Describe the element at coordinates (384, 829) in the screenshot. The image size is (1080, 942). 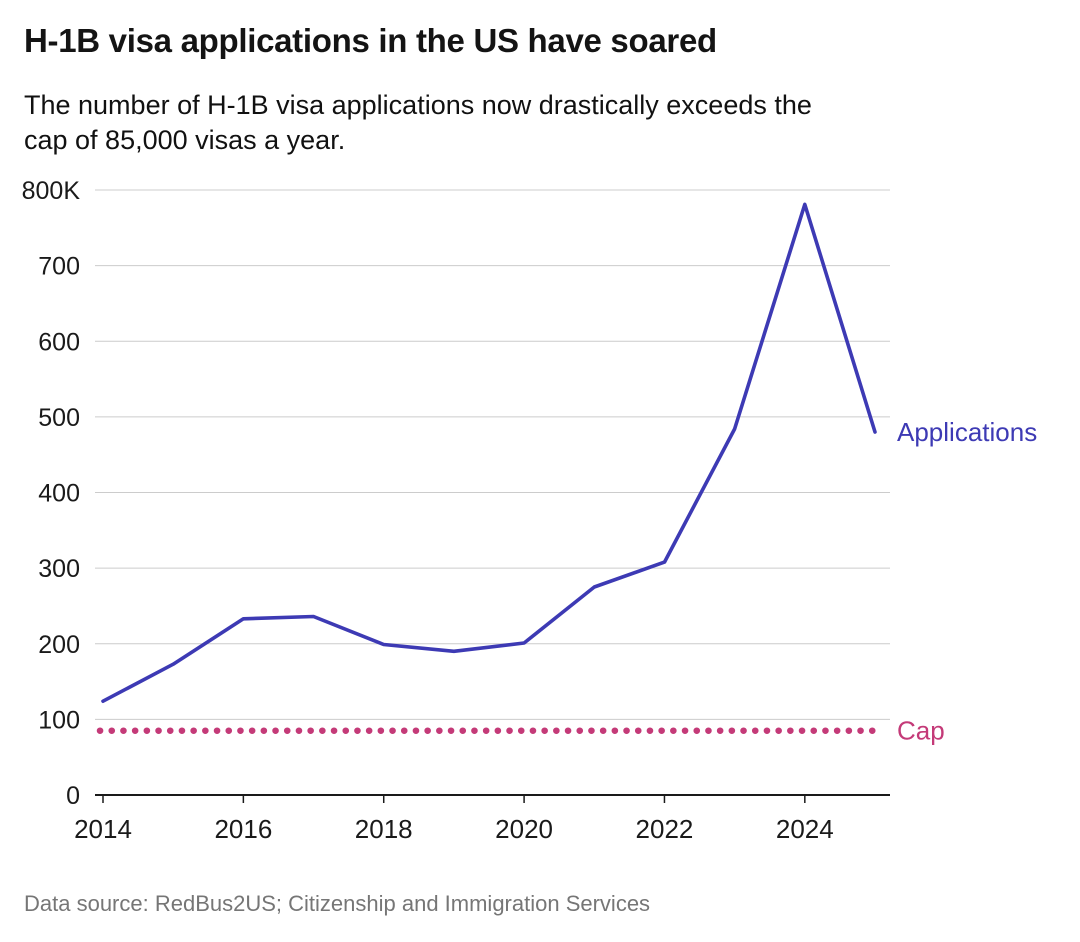
I see `x-axis-tick-label: 2018` at that location.